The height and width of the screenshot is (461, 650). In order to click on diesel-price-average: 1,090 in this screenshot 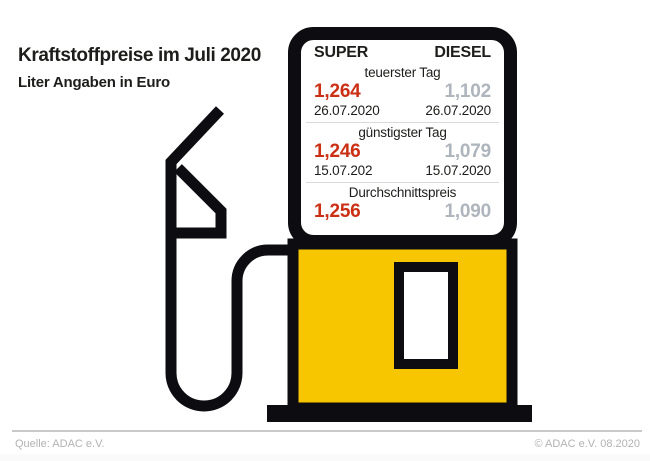, I will do `click(467, 211)`.